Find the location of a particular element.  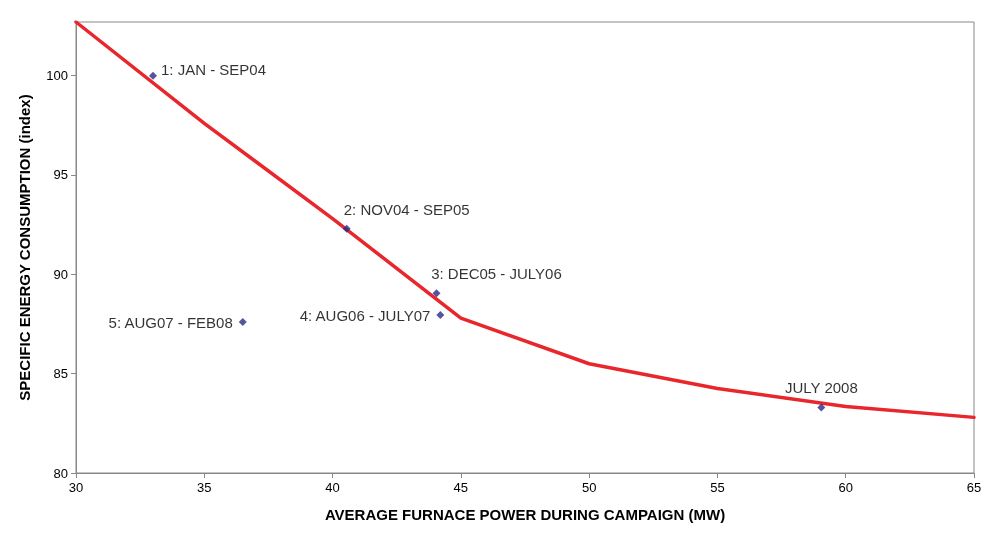

x-tick-label: 30 is located at coordinates (76, 487).